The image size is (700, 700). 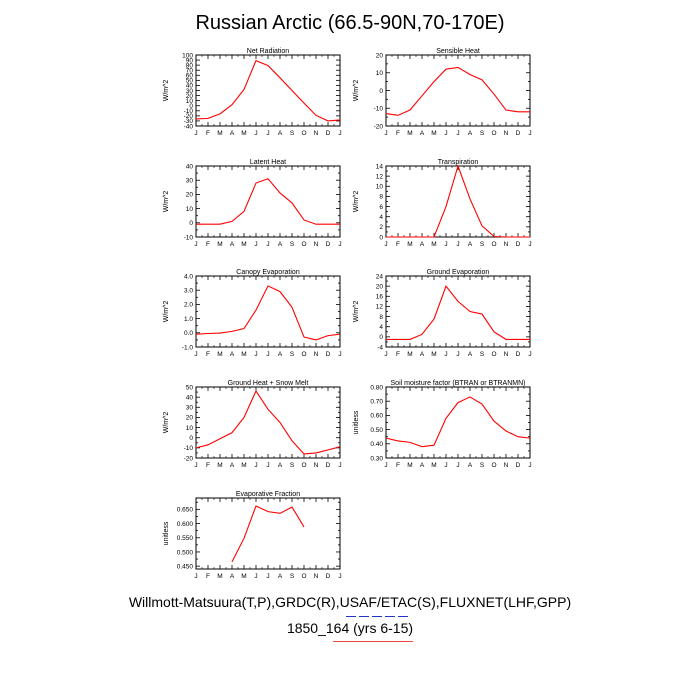 What do you see at coordinates (189, 121) in the screenshot?
I see `y-tick-label: -30` at bounding box center [189, 121].